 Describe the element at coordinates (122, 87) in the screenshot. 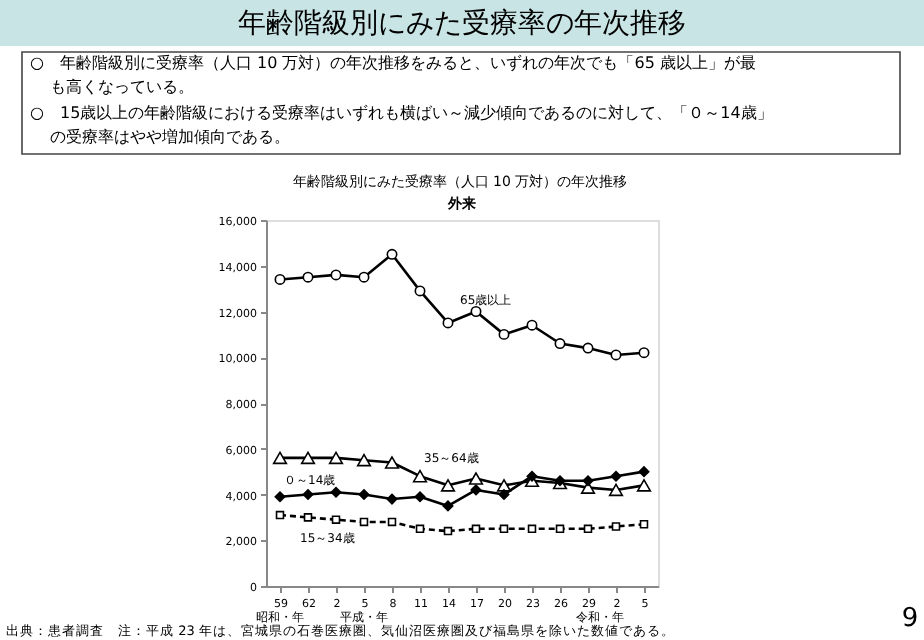

I see `text: も高くなっている。` at that location.